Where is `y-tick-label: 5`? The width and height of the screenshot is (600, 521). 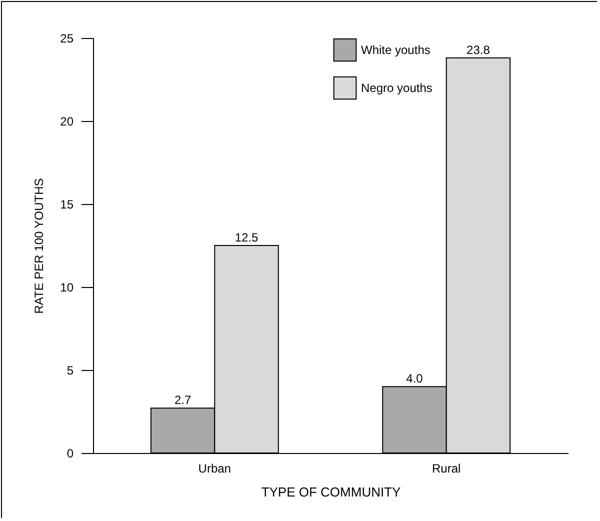
y-tick-label: 5 is located at coordinates (70, 371).